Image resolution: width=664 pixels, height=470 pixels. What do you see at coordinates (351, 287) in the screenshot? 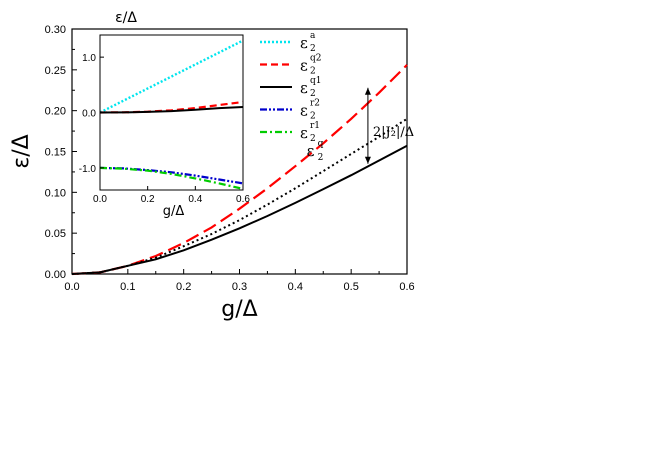
I see `main-x-tick-label: 0.5` at bounding box center [351, 287].